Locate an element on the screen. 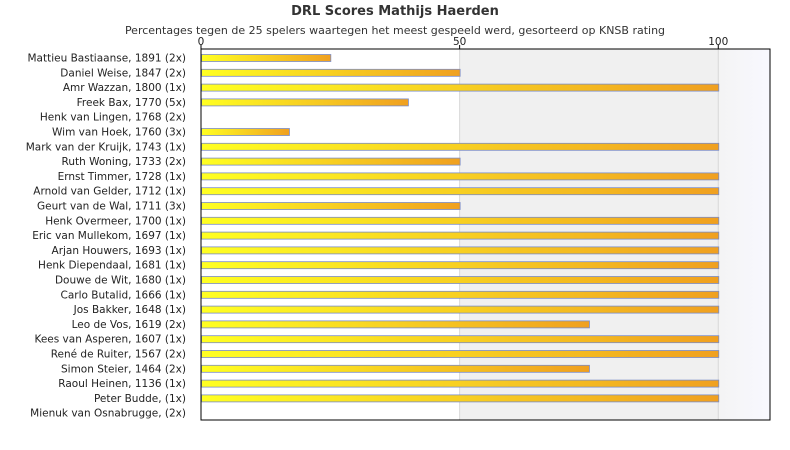 The image size is (790, 450). category-label: Mark van der Kruijk, 1743 (1x) is located at coordinates (106, 147).